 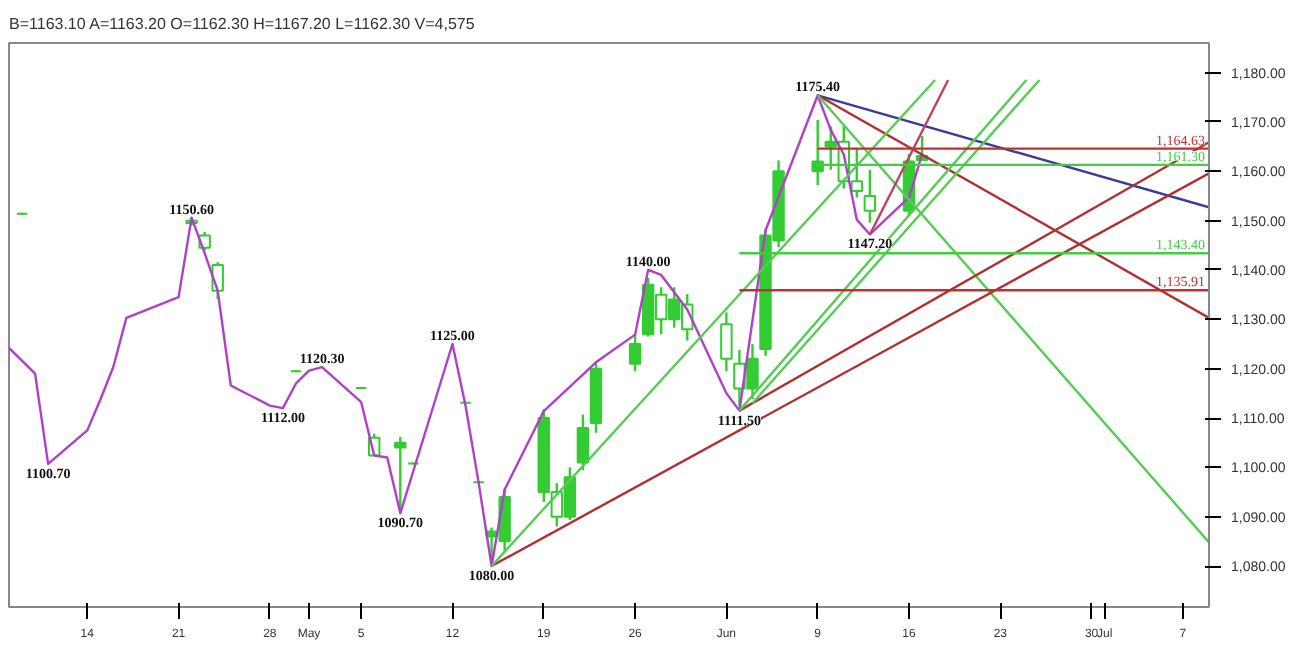 I want to click on chart-title: B=1163.10 A=1163.20 O=1162.30 H=1167.20 L=1162.30 V=4,575, so click(x=242, y=24).